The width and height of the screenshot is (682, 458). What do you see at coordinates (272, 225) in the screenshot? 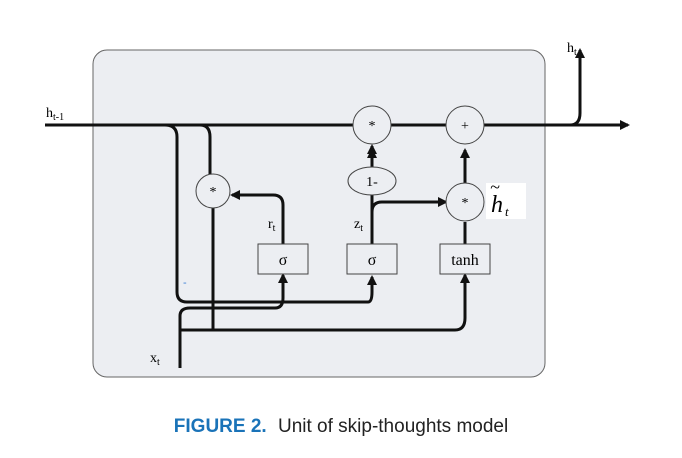
I see `reset-label: rt` at bounding box center [272, 225].